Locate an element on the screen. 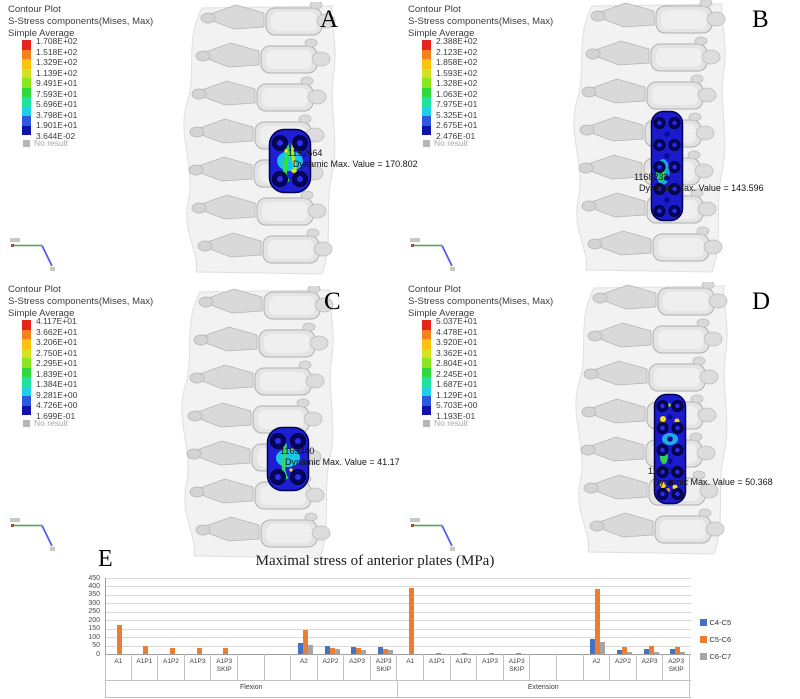  legend-value-label: 5.703E+00 is located at coordinates (457, 405).